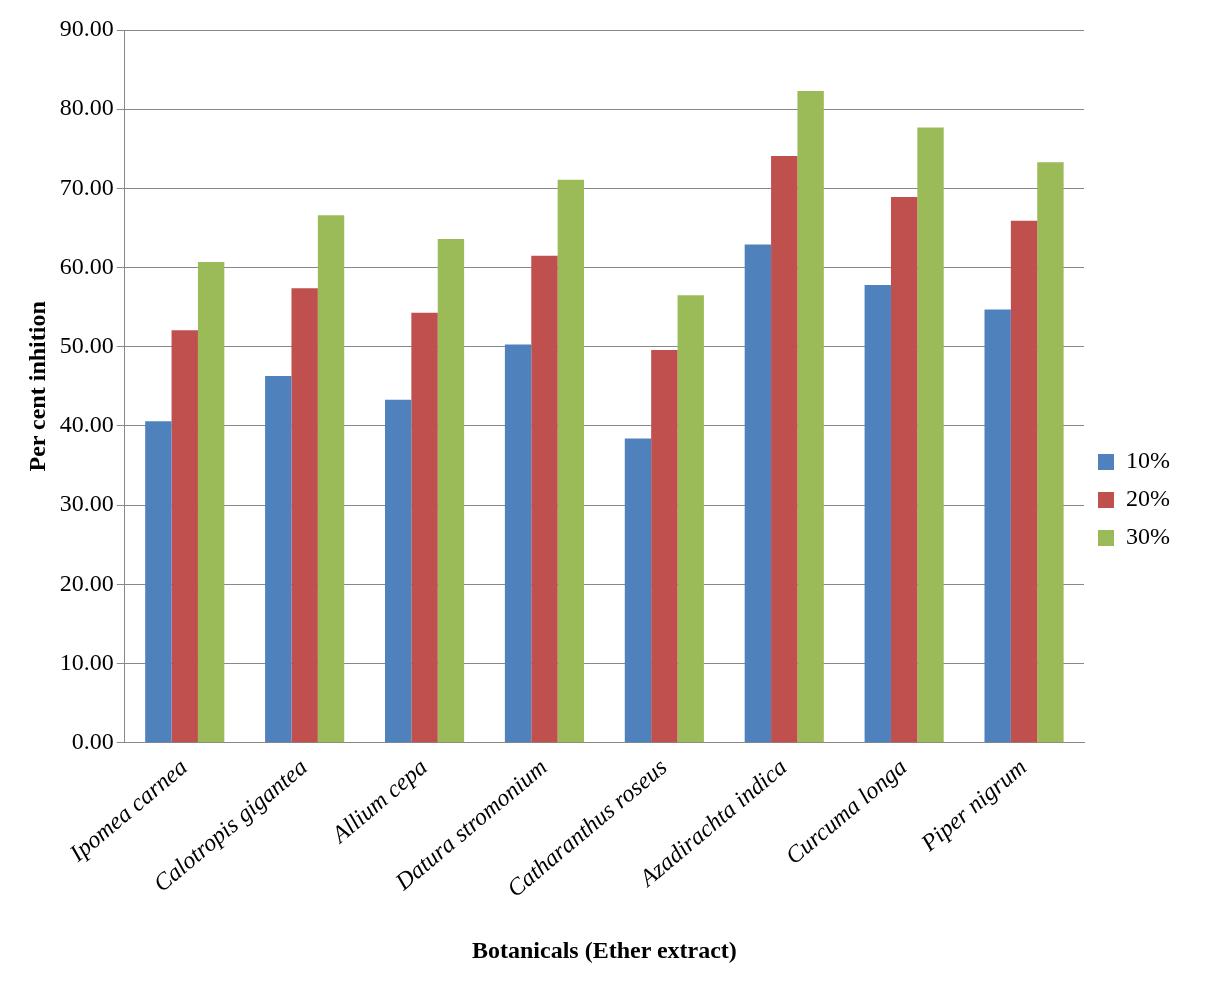 The height and width of the screenshot is (996, 1207). Describe the element at coordinates (86, 107) in the screenshot. I see `y-tick-label: 80.00` at that location.